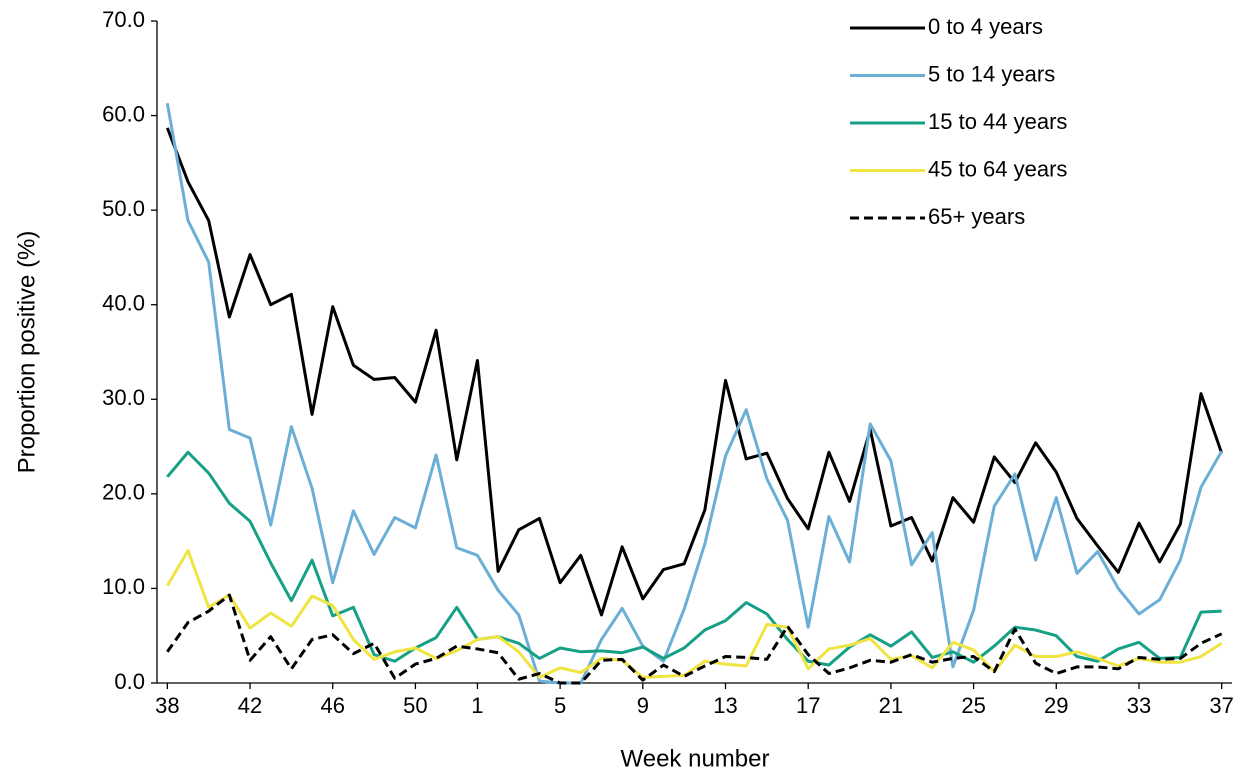  What do you see at coordinates (560, 705) in the screenshot?
I see `x-tick-label: 5` at bounding box center [560, 705].